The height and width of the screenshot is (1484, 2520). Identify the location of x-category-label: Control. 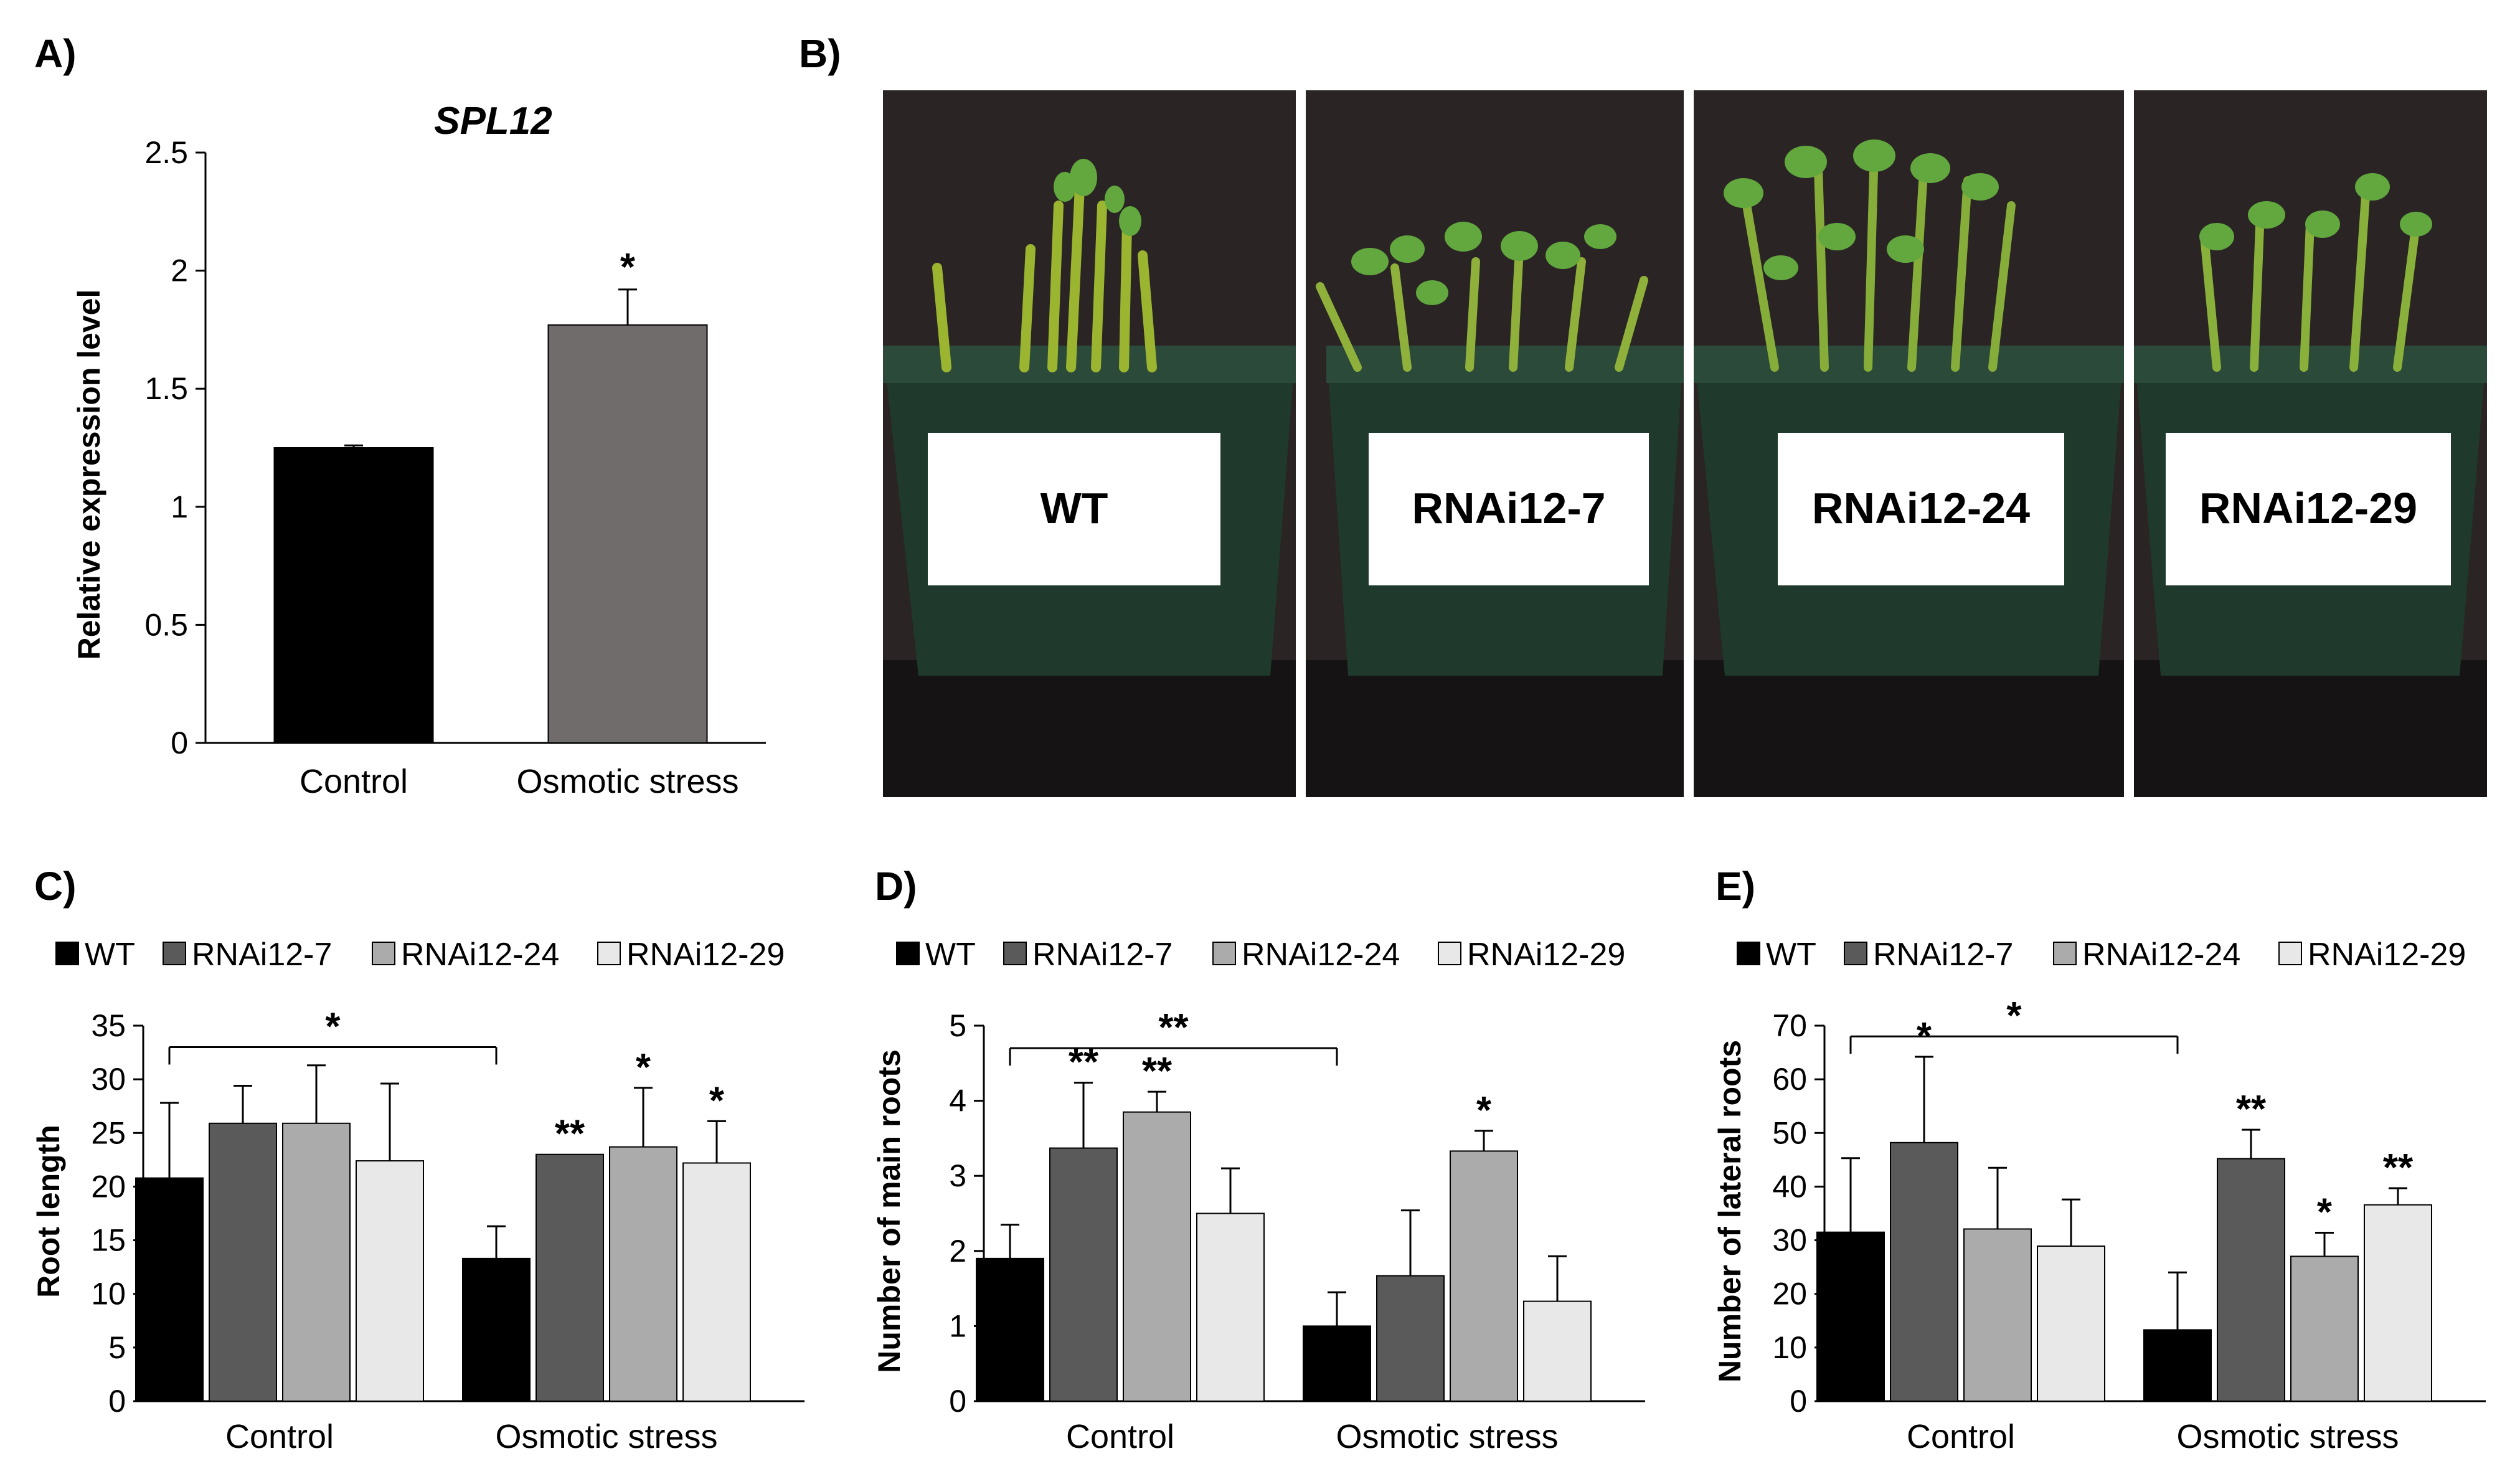
(1961, 1436).